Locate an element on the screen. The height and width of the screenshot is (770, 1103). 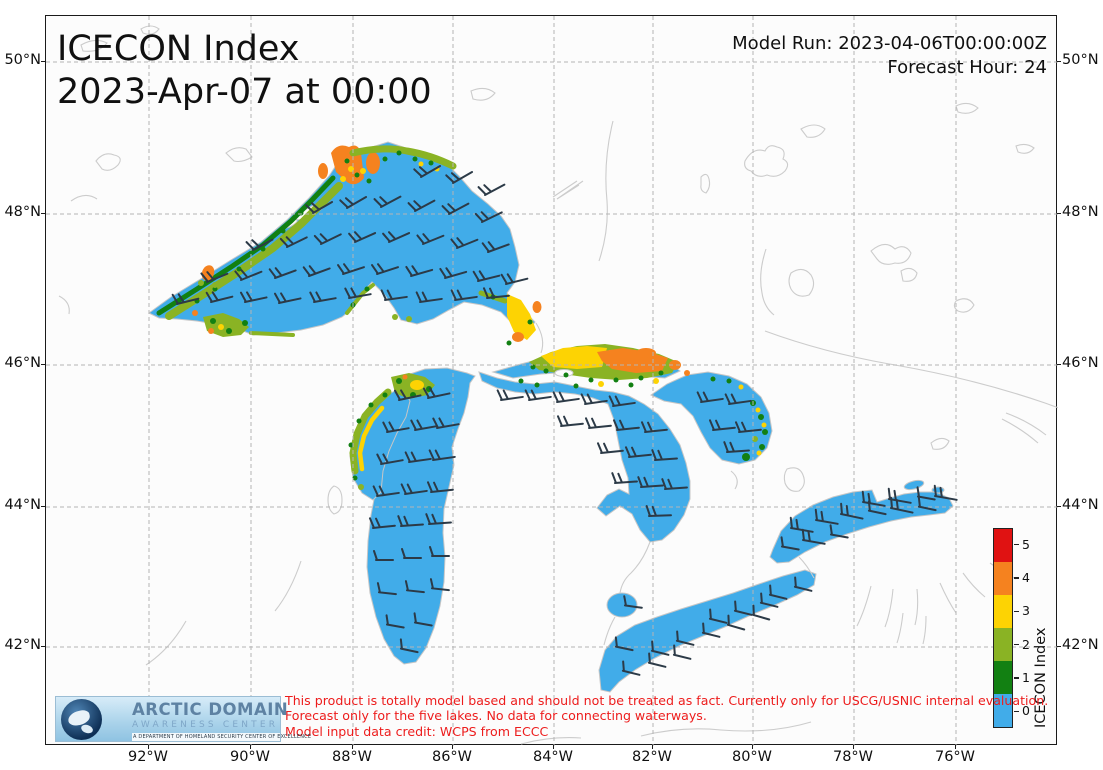
georgian-bay is located at coordinates (711, 418).